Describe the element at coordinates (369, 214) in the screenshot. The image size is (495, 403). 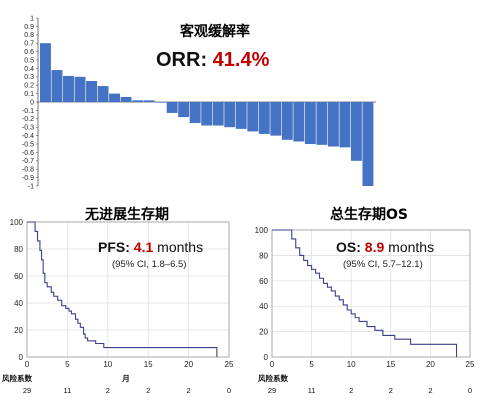
I see `os-title: 总生存期OS` at that location.